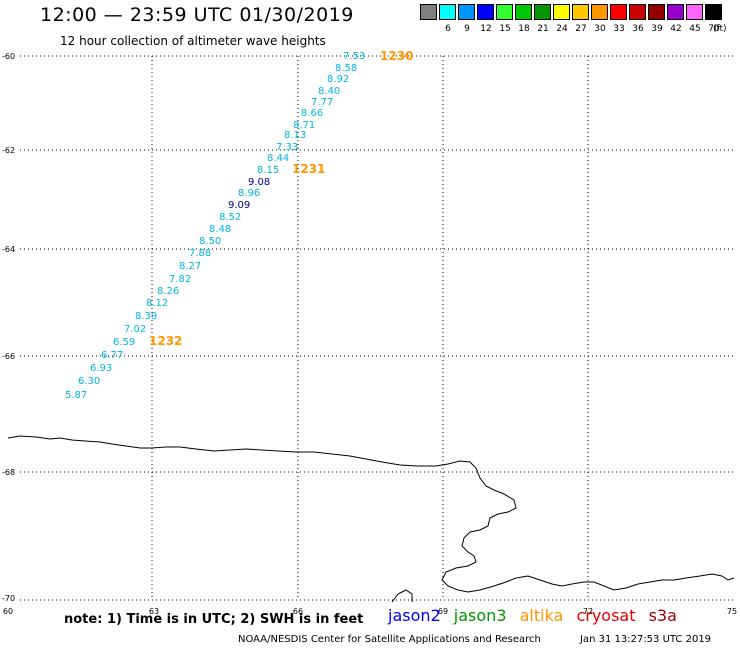 The height and width of the screenshot is (650, 740). What do you see at coordinates (402, 596) in the screenshot?
I see `coastline-segment-south` at bounding box center [402, 596].